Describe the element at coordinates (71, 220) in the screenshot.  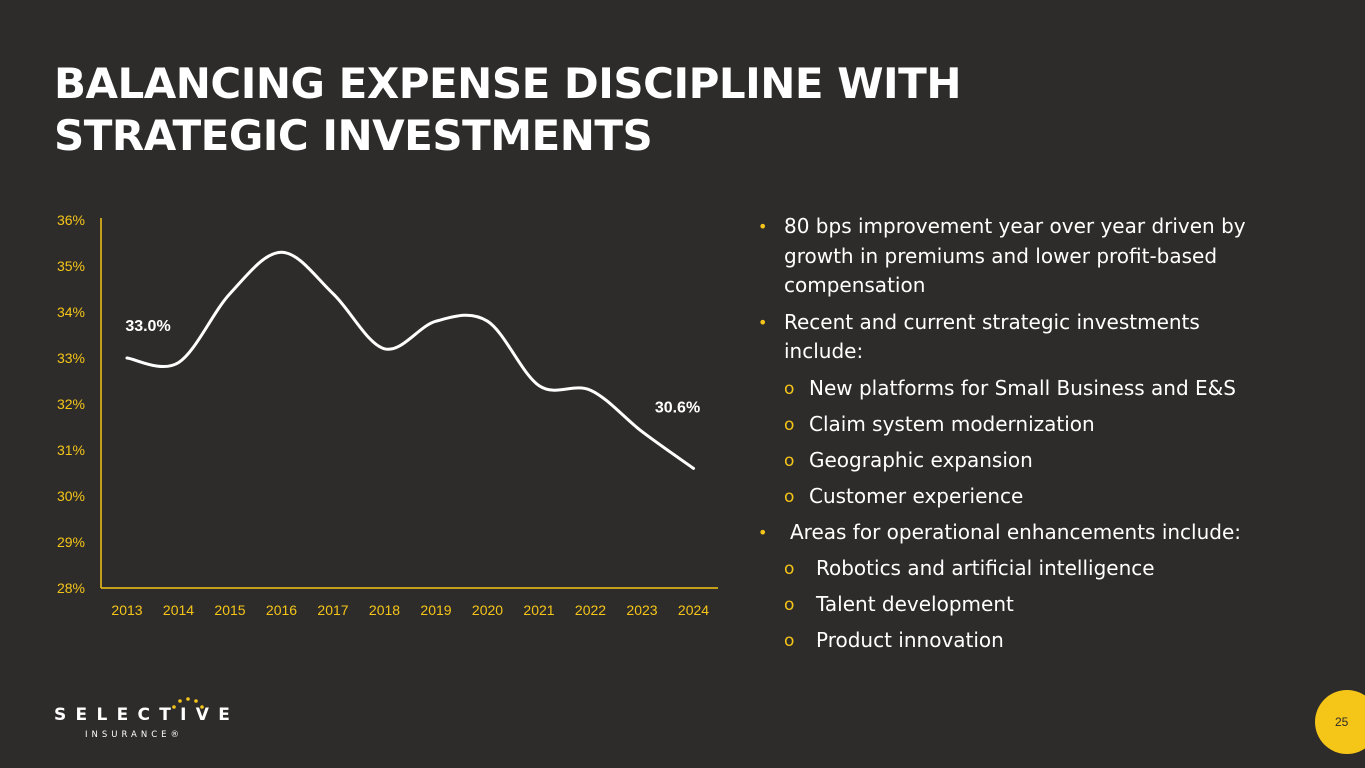
I see `y-tick-label: 36%` at that location.